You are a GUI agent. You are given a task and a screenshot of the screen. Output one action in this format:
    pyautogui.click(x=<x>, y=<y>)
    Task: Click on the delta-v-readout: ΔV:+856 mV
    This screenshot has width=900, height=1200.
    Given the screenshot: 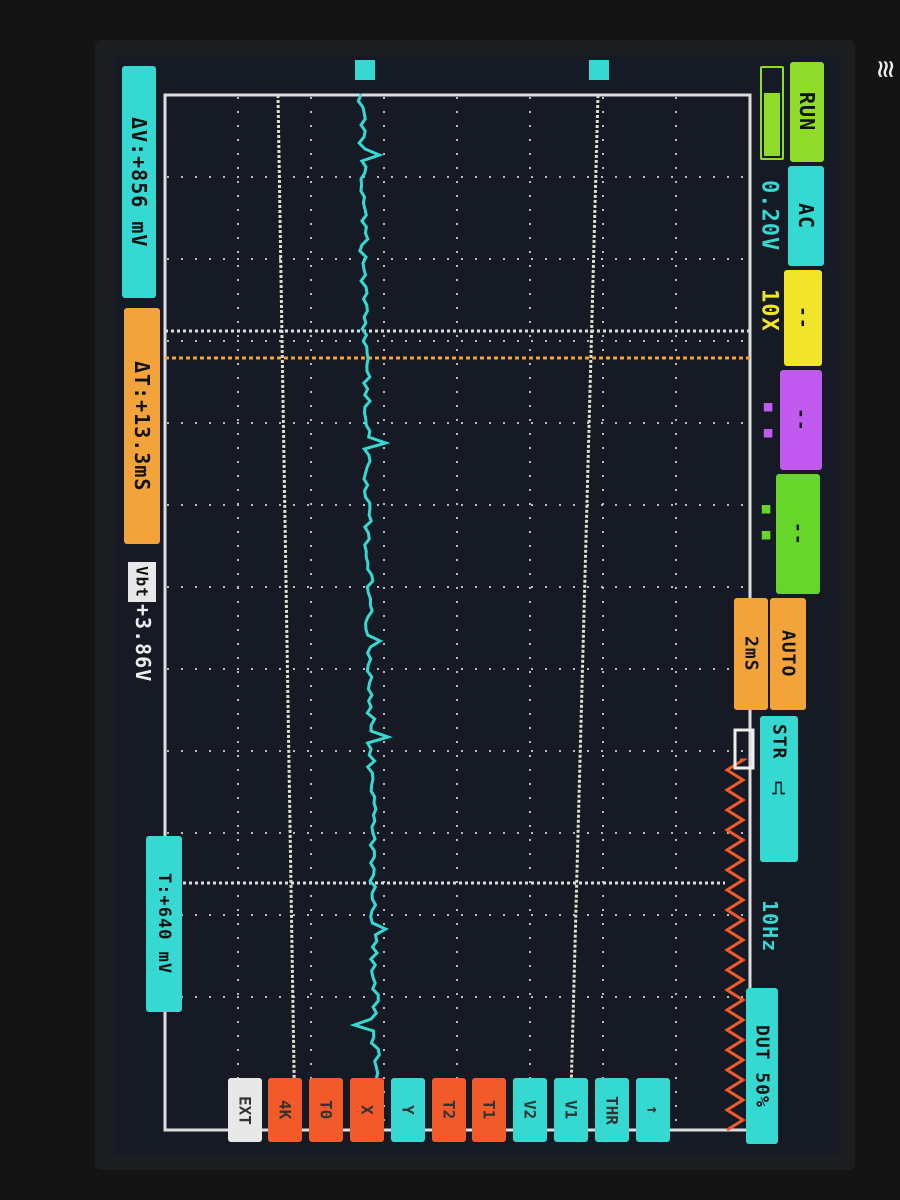 What is the action you would take?
    pyautogui.click(x=139, y=182)
    